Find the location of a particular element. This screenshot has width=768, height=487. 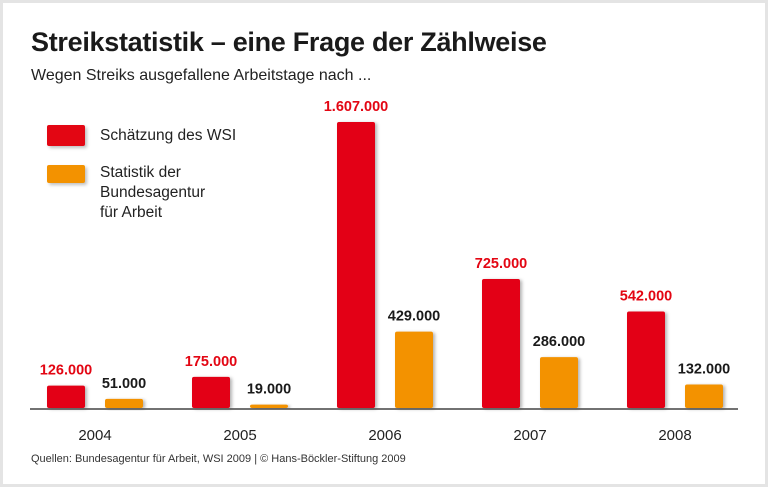

data-label: 542.000 is located at coordinates (646, 297).